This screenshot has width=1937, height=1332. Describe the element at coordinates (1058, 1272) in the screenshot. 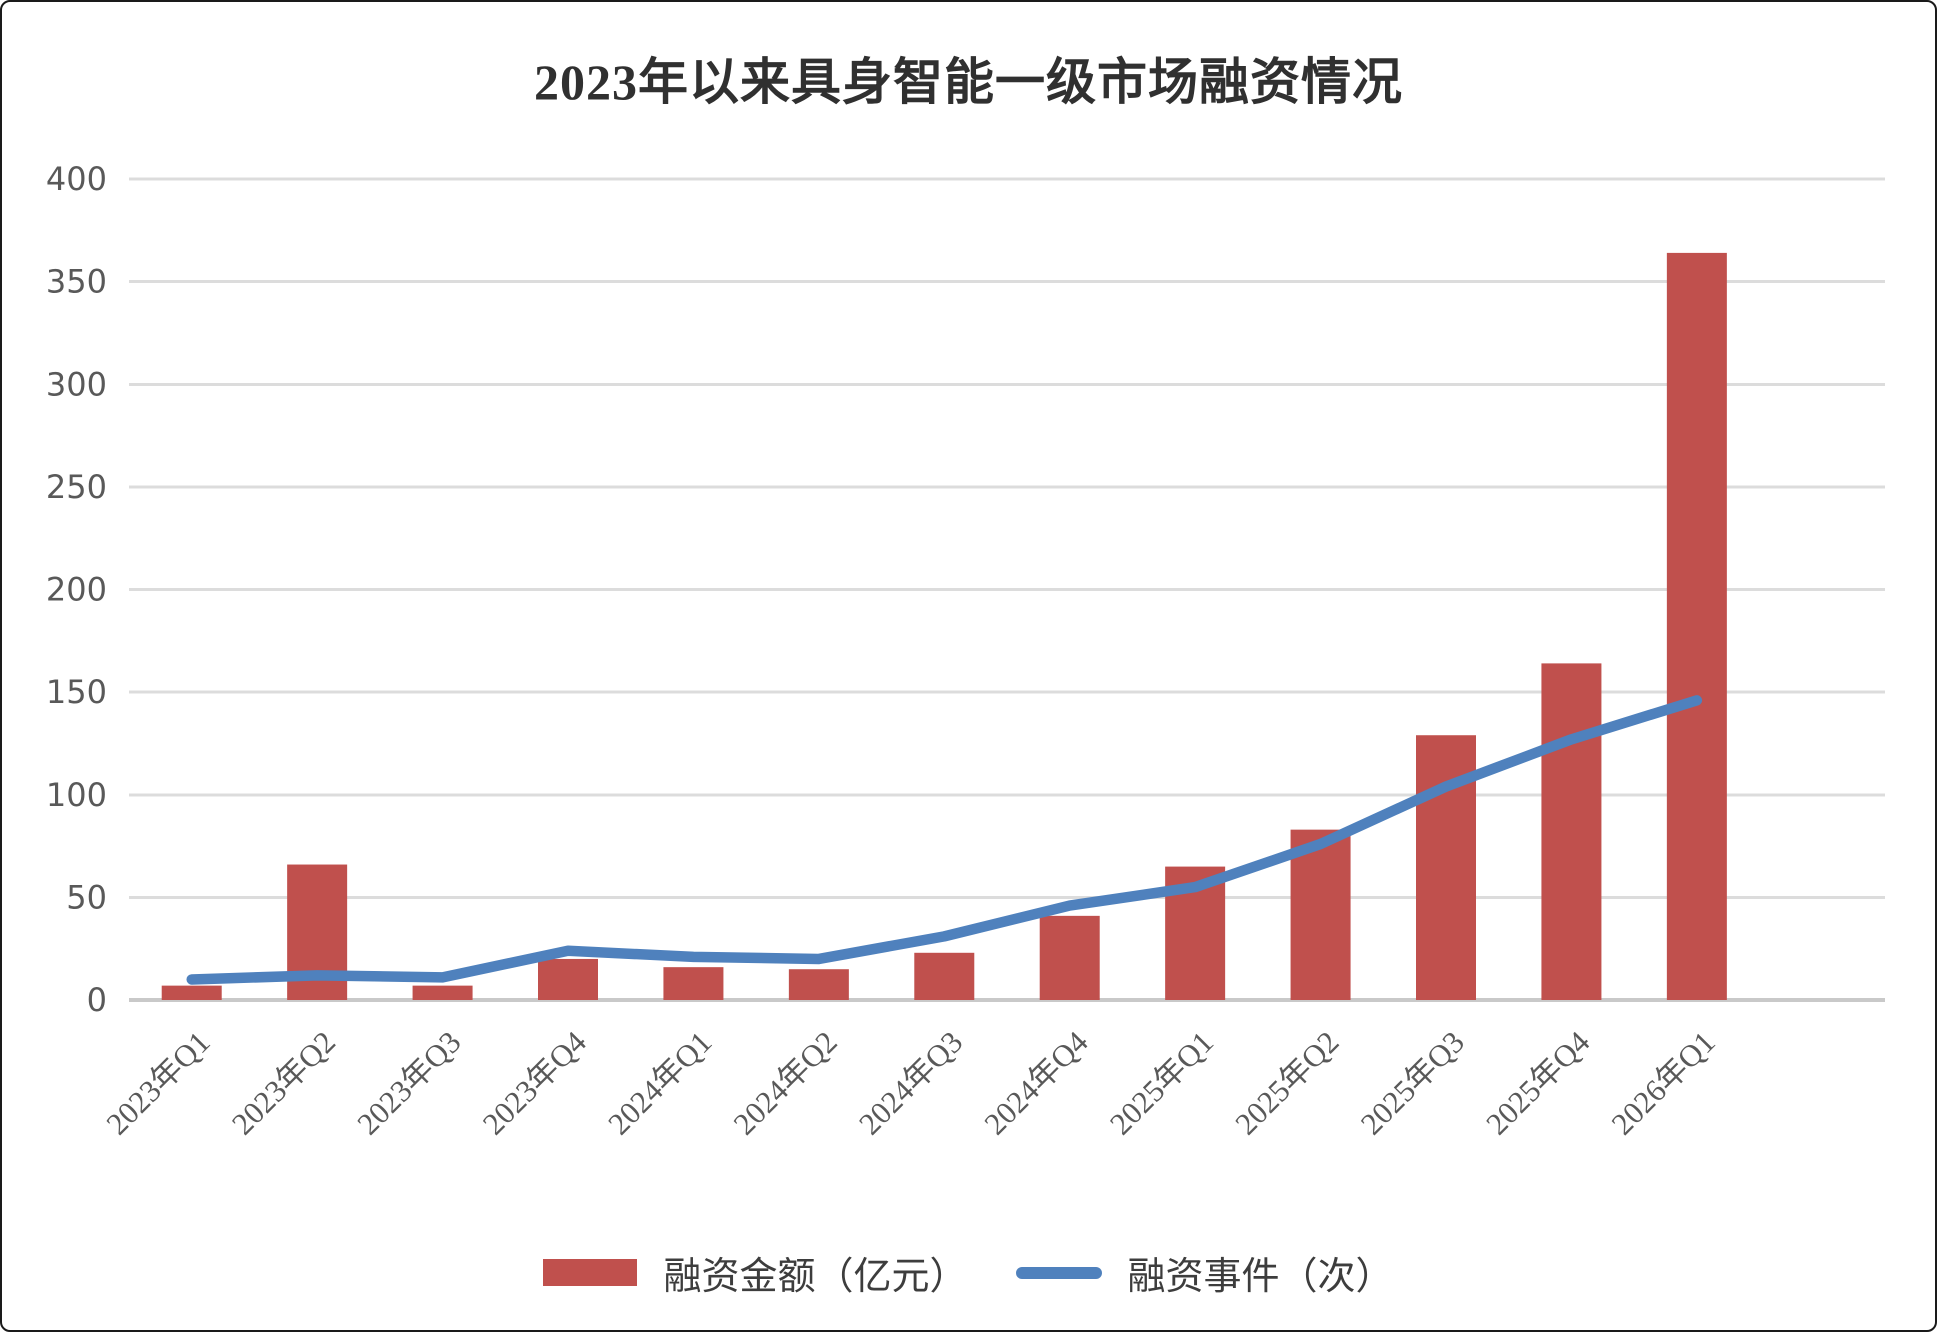

I see `legend-line-swatch-icon` at that location.